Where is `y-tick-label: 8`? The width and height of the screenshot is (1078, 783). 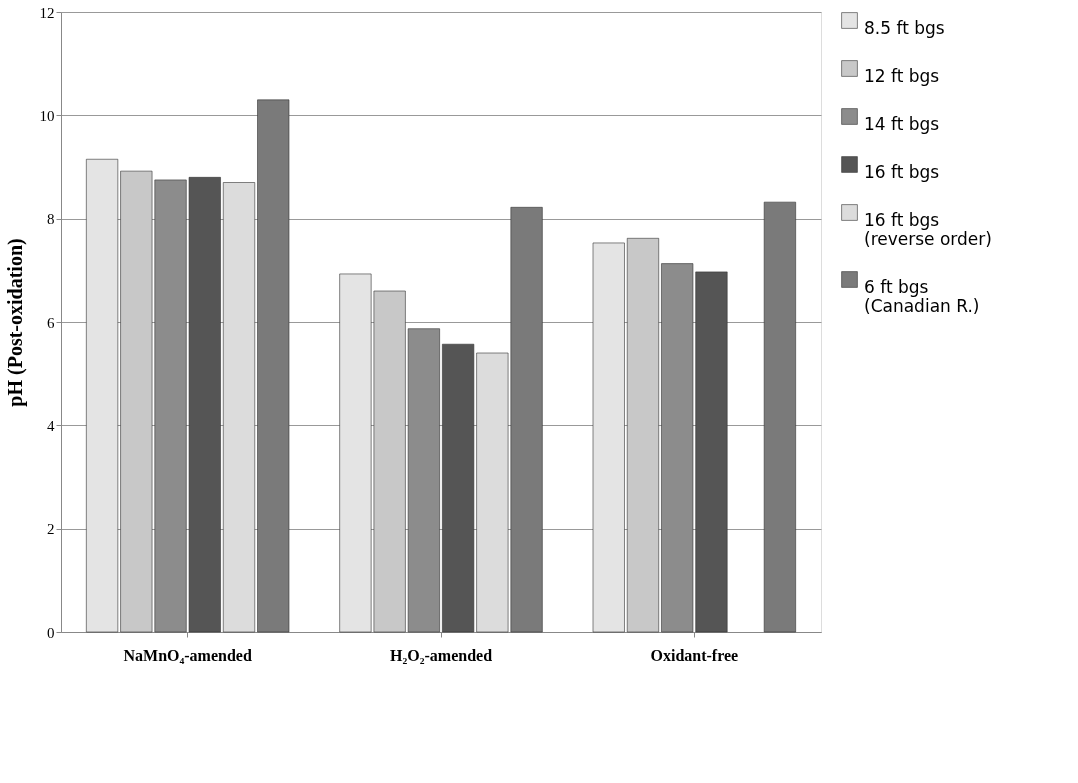 y-tick-label: 8 is located at coordinates (51, 219).